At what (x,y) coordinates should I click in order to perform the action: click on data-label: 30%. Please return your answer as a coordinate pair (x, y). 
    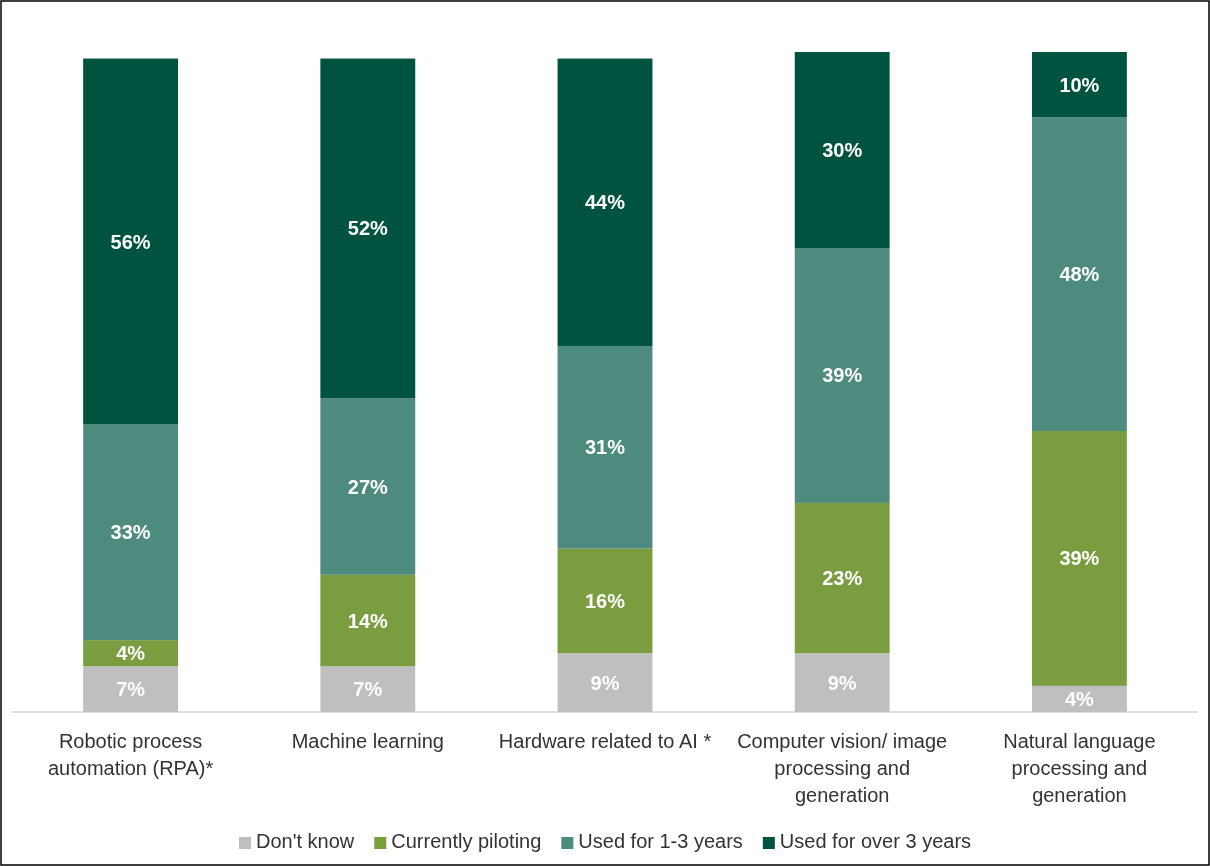
    Looking at the image, I should click on (842, 150).